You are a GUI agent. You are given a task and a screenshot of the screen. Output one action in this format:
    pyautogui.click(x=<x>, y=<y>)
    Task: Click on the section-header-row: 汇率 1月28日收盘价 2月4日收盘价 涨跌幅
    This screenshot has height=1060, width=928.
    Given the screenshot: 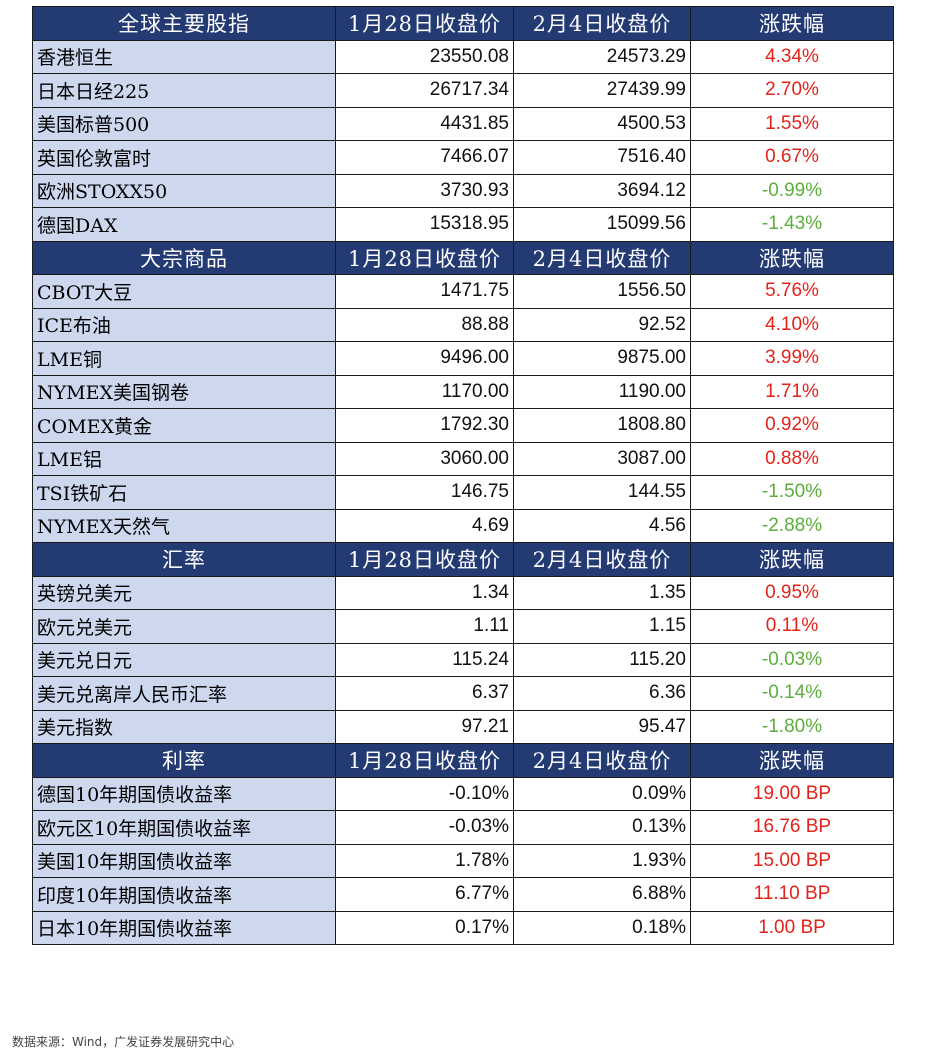 What is the action you would take?
    pyautogui.click(x=463, y=559)
    